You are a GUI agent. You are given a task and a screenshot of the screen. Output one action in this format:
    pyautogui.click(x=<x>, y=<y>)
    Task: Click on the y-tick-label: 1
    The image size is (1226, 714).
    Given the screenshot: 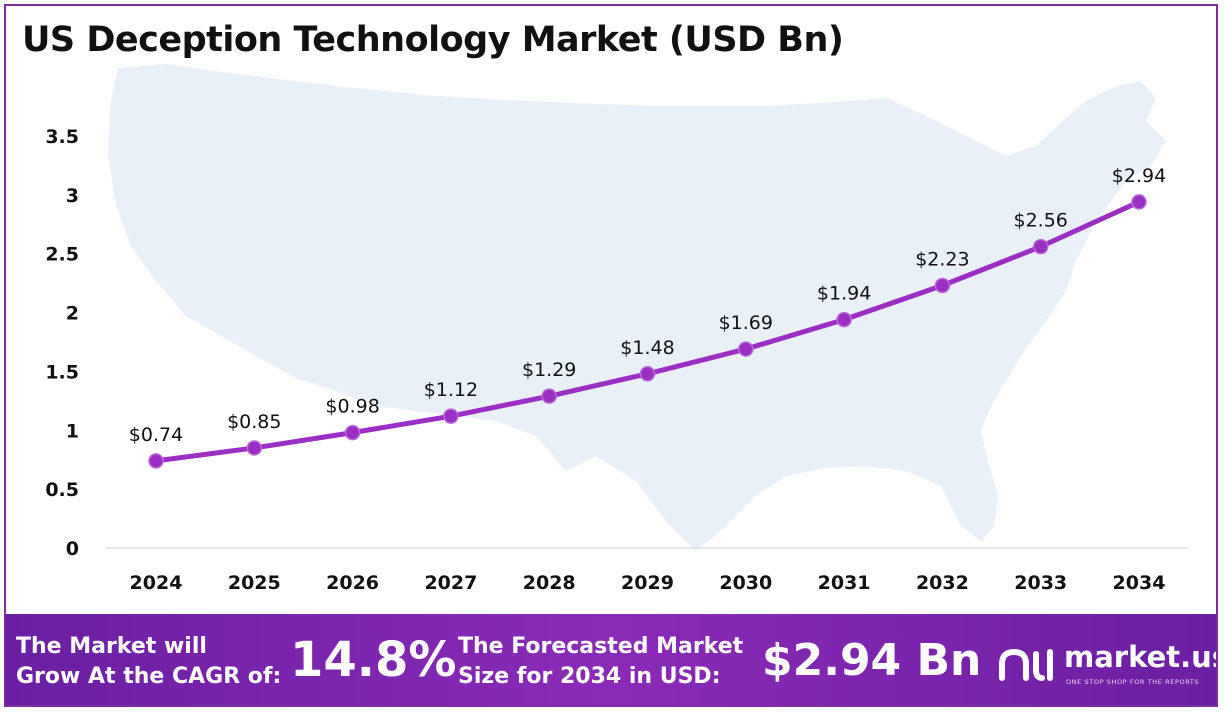 What is the action you would take?
    pyautogui.click(x=72, y=431)
    